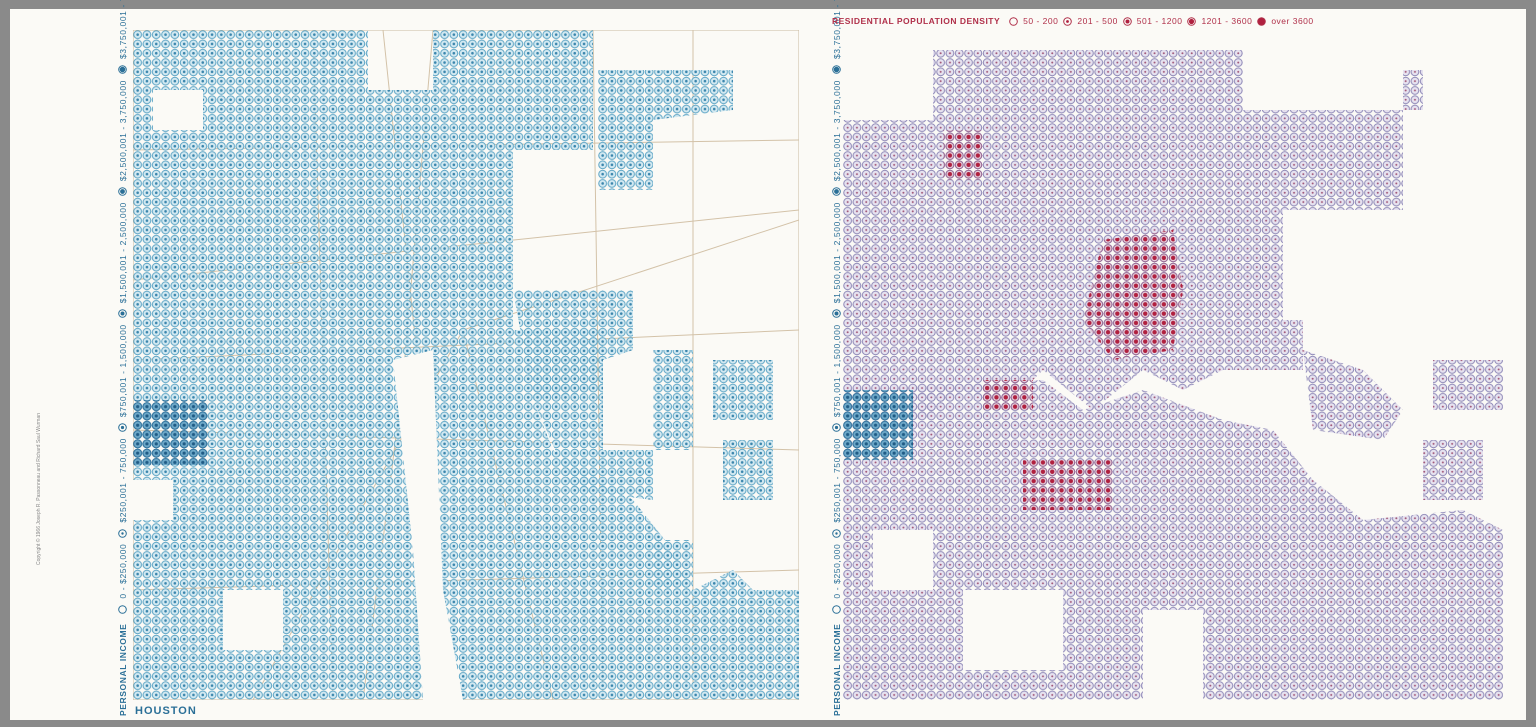 The image size is (1536, 727). I want to click on legend-item: 1201 - 3600, so click(1227, 21).